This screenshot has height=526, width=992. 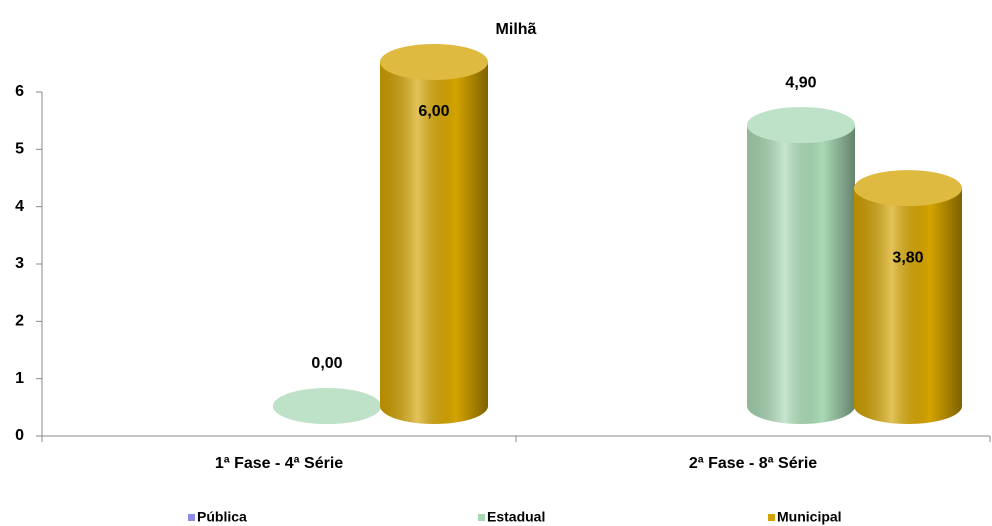 I want to click on y-tick-label: 1, so click(x=19, y=378).